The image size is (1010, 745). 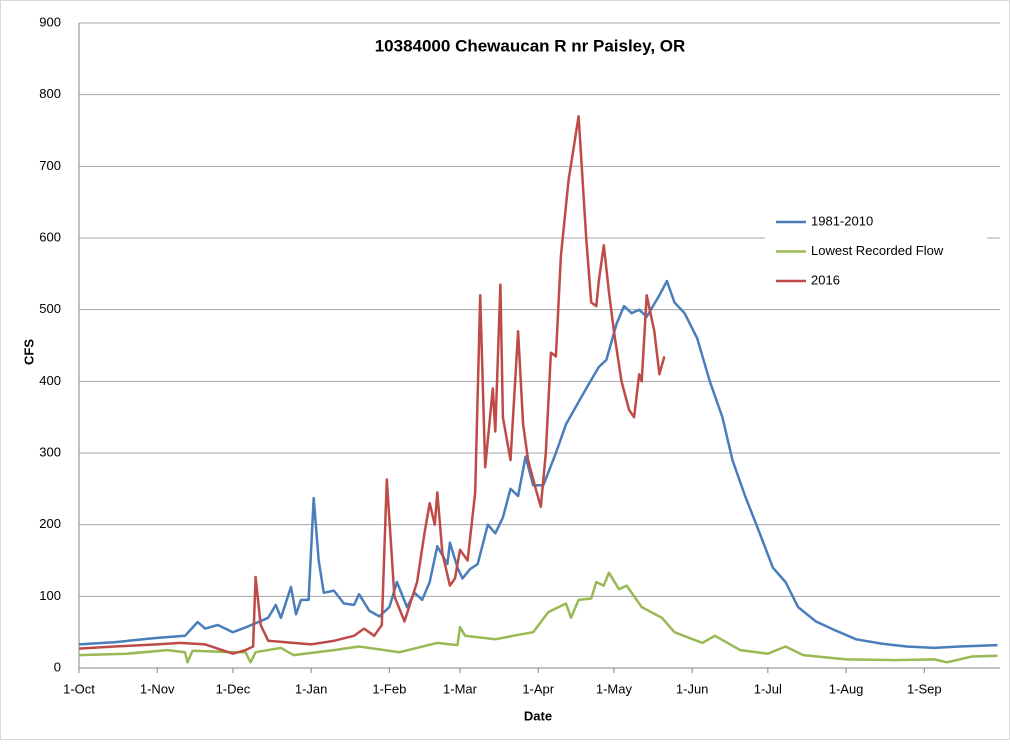 What do you see at coordinates (842, 220) in the screenshot?
I see `legend-label: 1981-2010` at bounding box center [842, 220].